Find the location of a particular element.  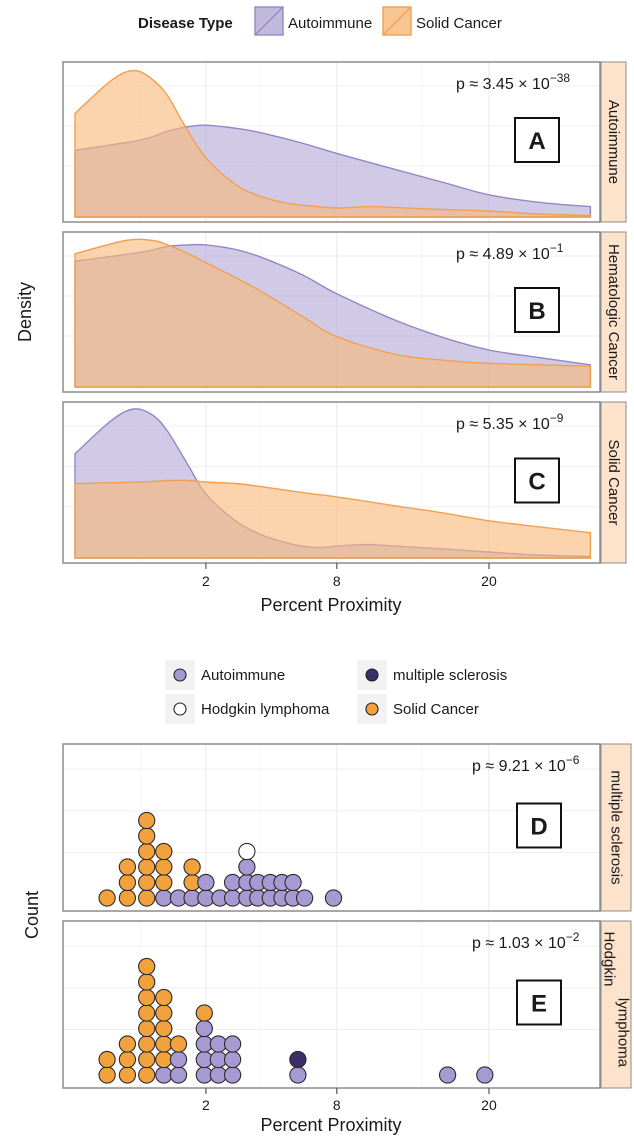

facet-strip-label: lymphoma is located at coordinates (623, 1033).